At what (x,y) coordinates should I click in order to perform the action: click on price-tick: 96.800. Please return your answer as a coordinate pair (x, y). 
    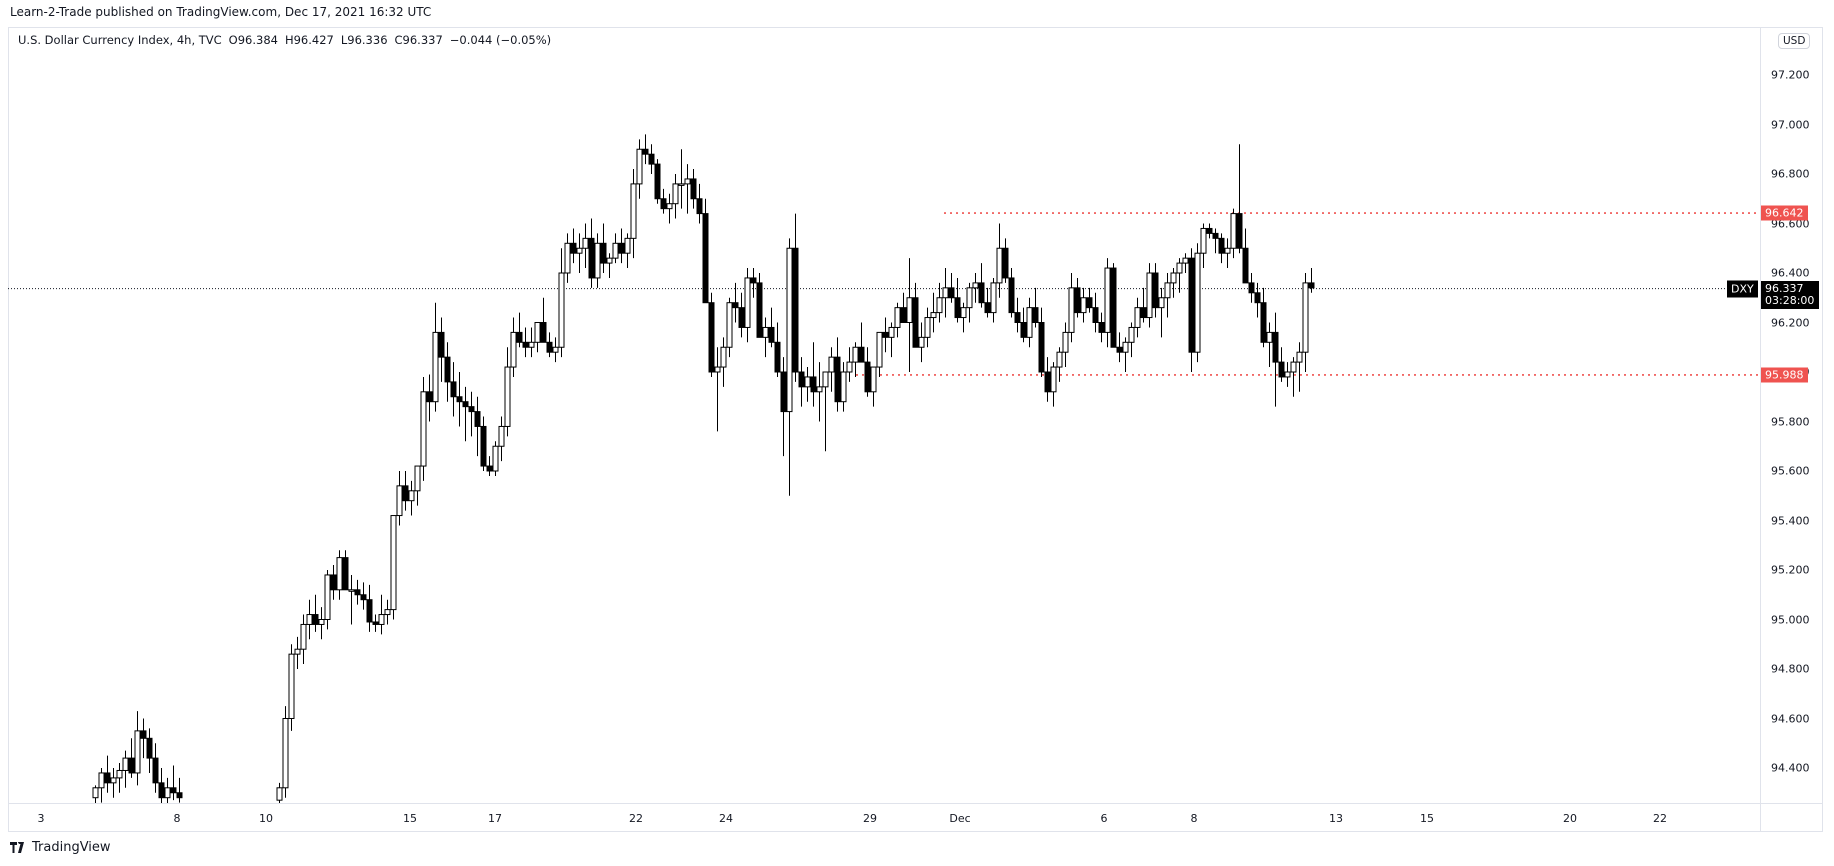
    Looking at the image, I should click on (1790, 174).